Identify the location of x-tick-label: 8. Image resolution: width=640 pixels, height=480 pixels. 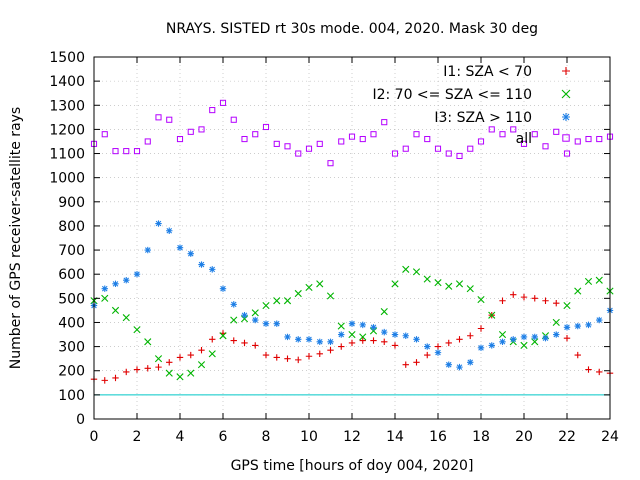
(266, 437).